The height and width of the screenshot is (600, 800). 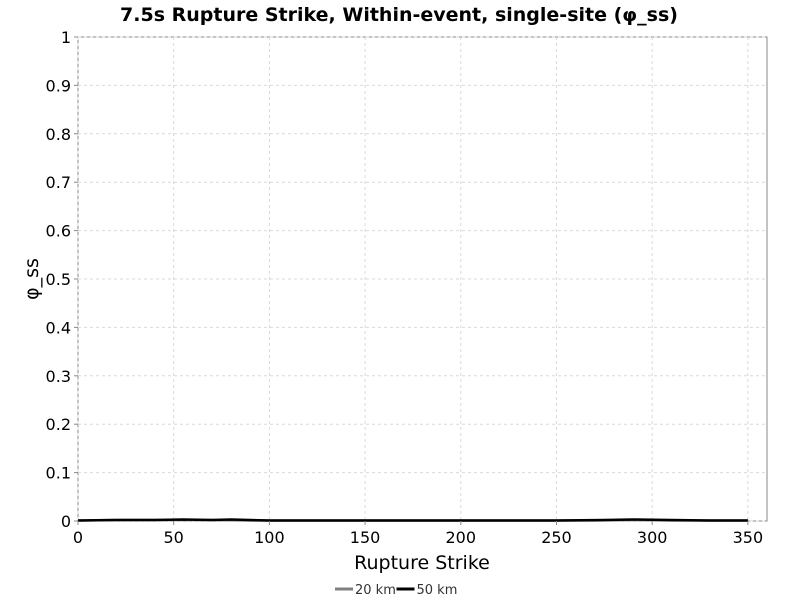 What do you see at coordinates (58, 231) in the screenshot?
I see `y-tick-label: 0.6` at bounding box center [58, 231].